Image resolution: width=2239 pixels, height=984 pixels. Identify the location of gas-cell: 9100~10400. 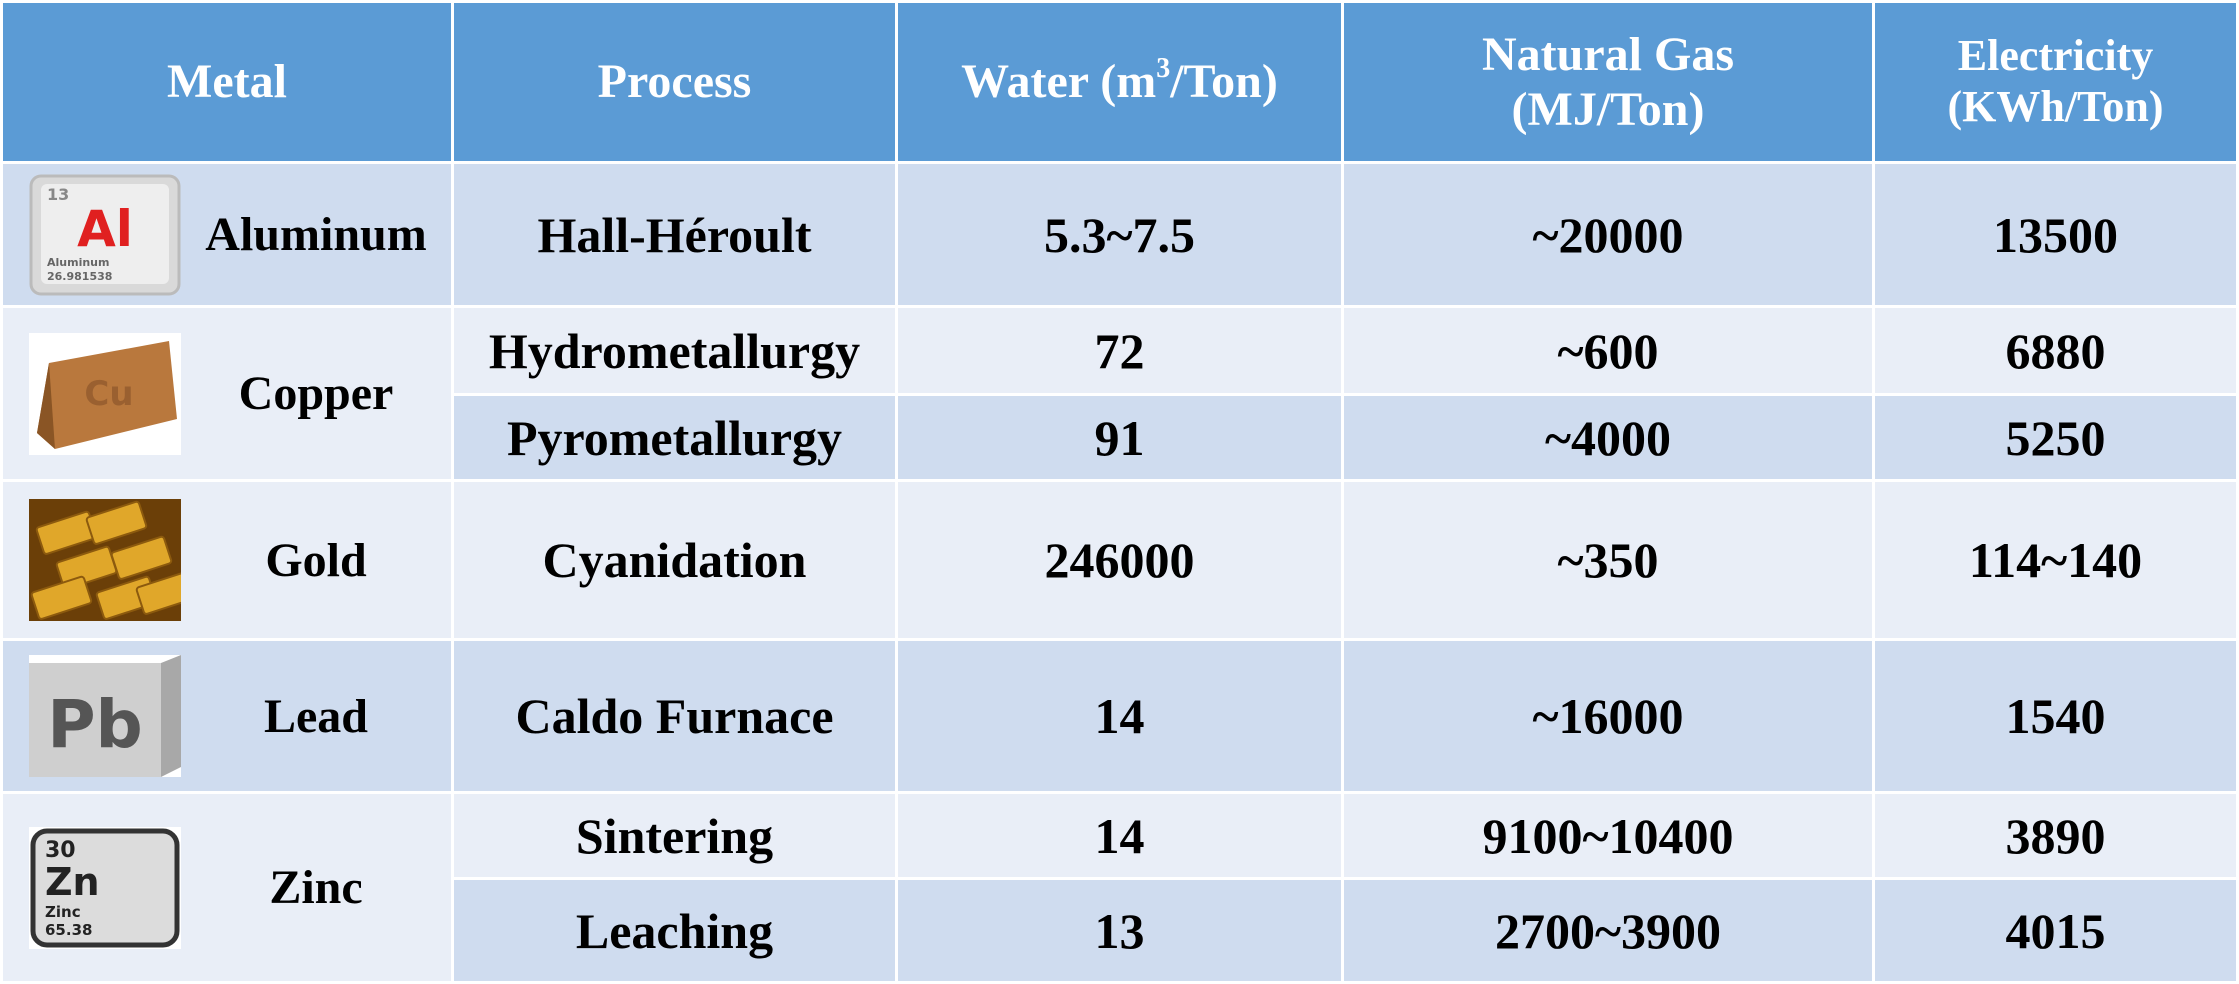
(1608, 835).